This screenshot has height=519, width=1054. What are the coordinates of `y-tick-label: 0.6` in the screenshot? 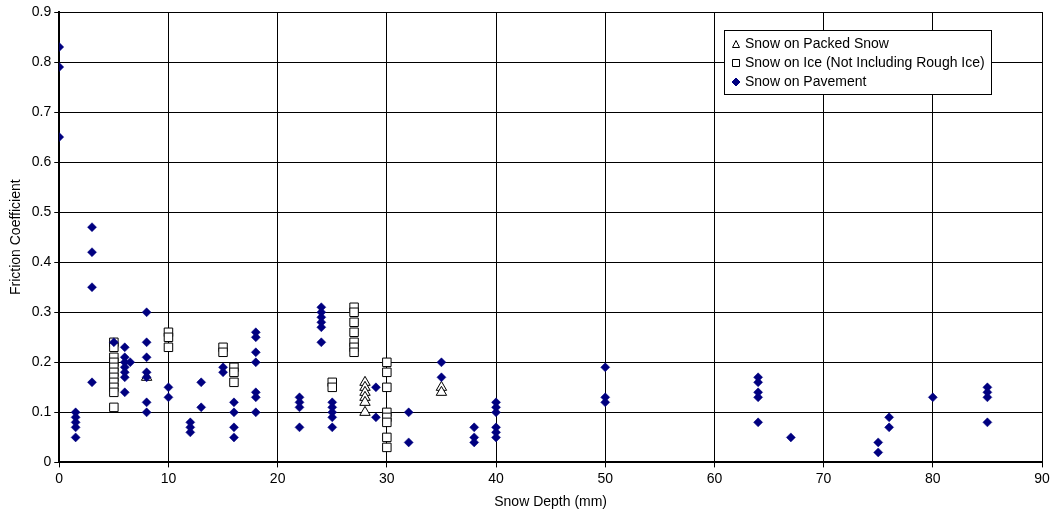 It's located at (41, 160).